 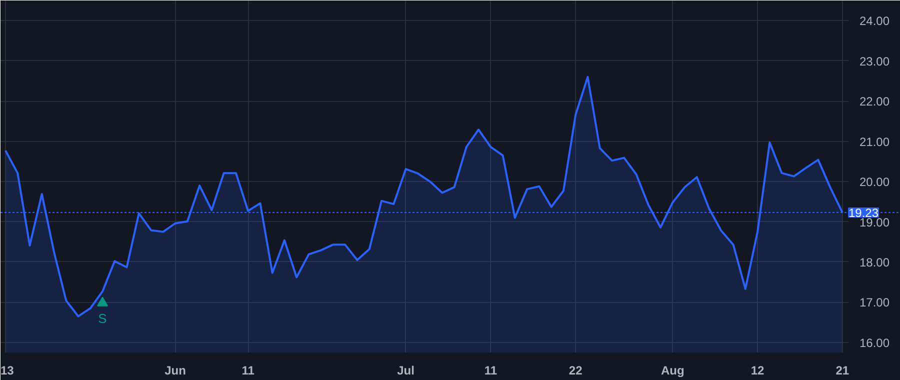 What do you see at coordinates (405, 371) in the screenshot?
I see `x-tick-label: Jul` at bounding box center [405, 371].